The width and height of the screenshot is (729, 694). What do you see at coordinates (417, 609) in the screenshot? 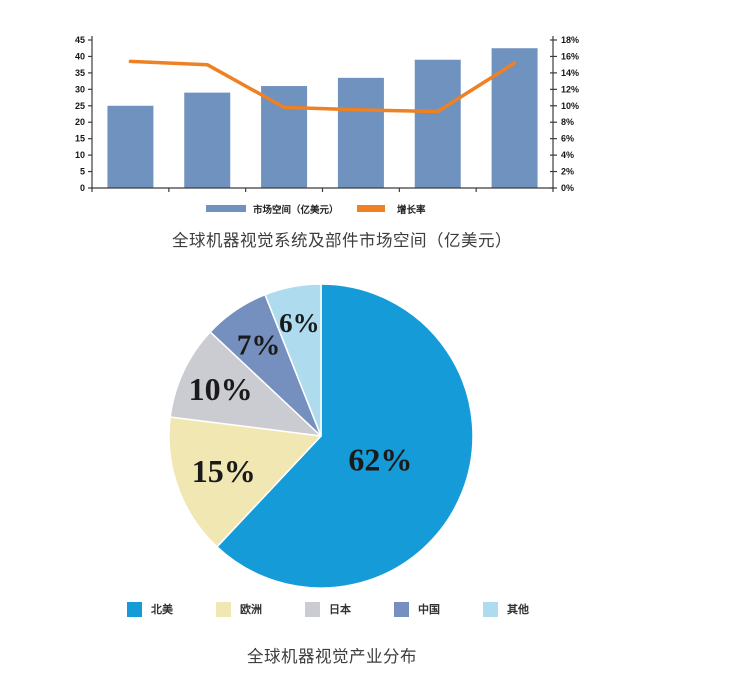
I see `pie-legend-item-3: 中国` at bounding box center [417, 609].